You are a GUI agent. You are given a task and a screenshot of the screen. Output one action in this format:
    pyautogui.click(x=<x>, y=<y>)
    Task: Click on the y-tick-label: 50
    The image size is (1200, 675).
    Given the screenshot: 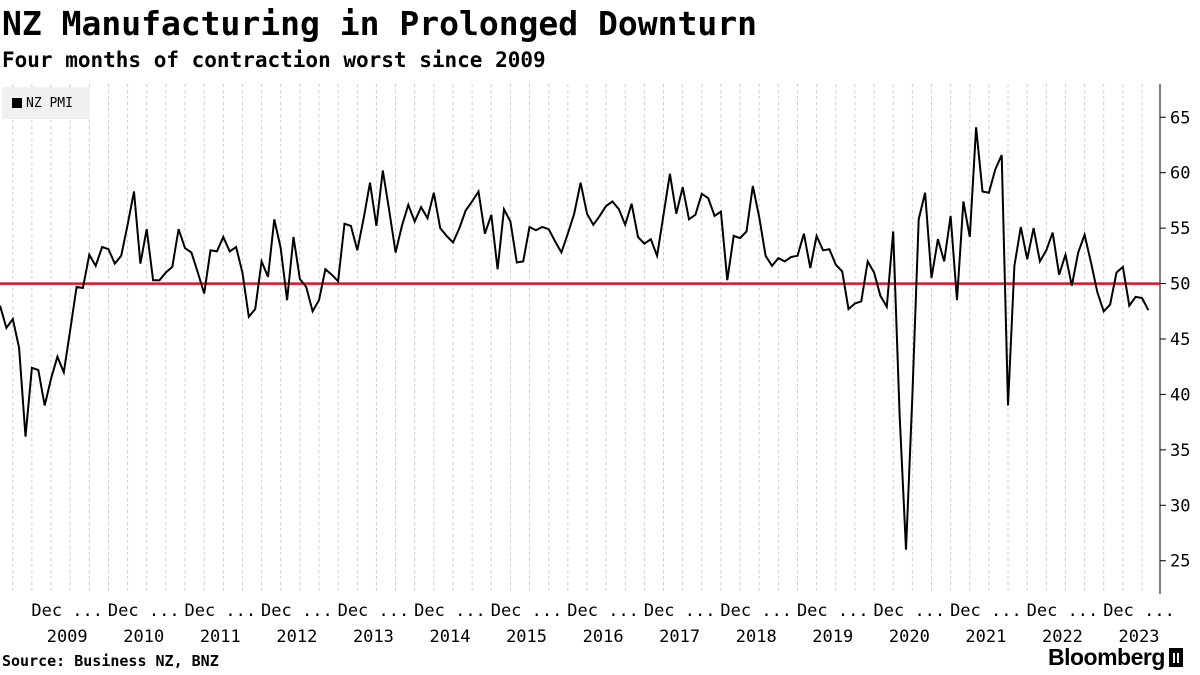 What is the action you would take?
    pyautogui.click(x=1180, y=285)
    